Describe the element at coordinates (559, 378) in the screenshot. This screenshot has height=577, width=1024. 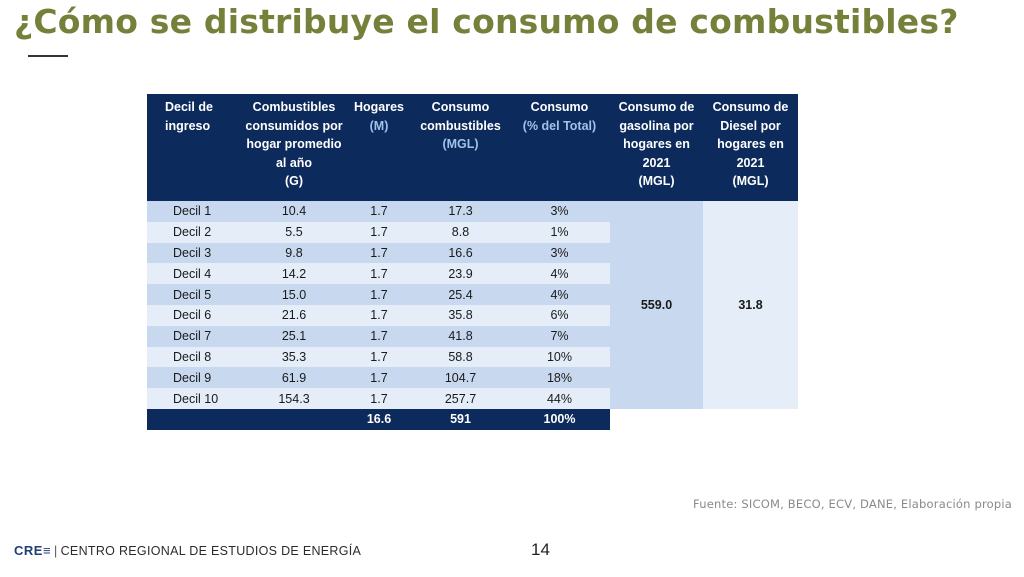
I see `cell-pct: 18%` at that location.